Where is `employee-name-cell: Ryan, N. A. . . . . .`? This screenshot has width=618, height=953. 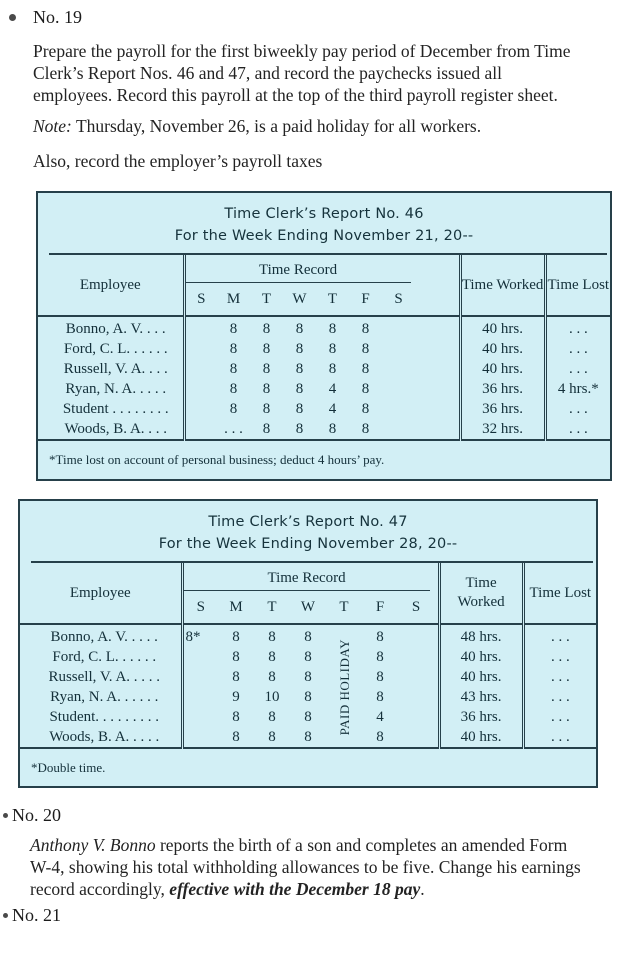
employee-name-cell: Ryan, N. A. . . . . . is located at coordinates (102, 697).